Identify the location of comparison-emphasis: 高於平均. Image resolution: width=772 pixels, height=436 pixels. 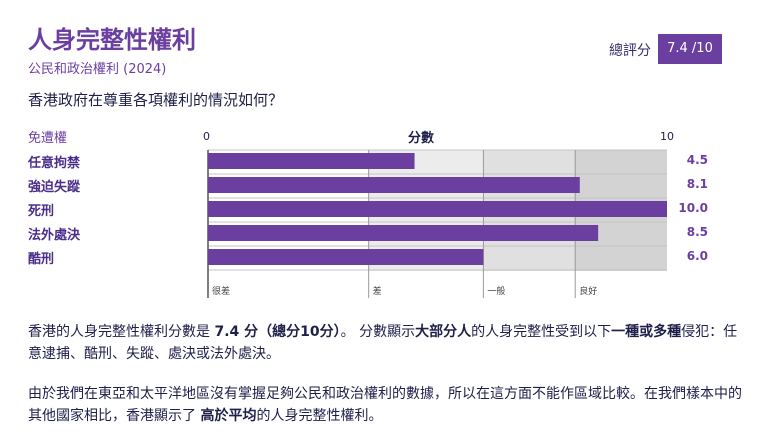
(228, 416).